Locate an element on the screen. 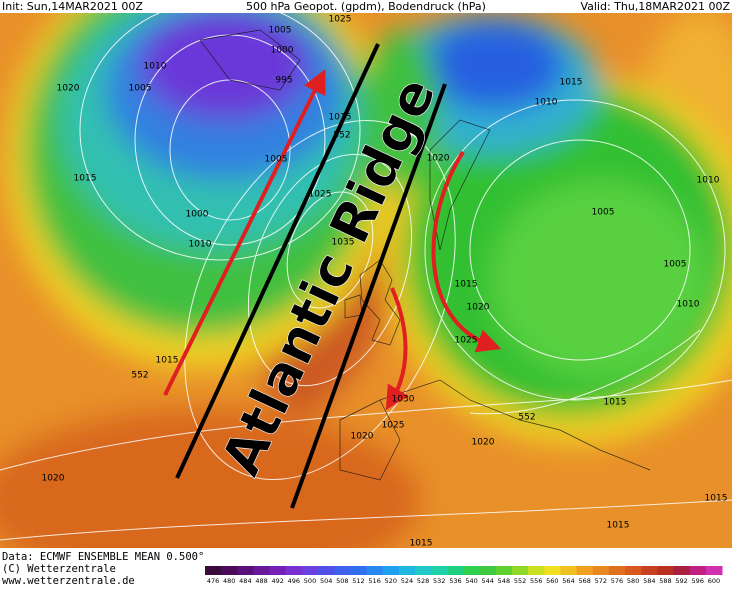 The height and width of the screenshot is (591, 732). init-time: Init: Sun,14MAR2021 00Z is located at coordinates (72, 6).